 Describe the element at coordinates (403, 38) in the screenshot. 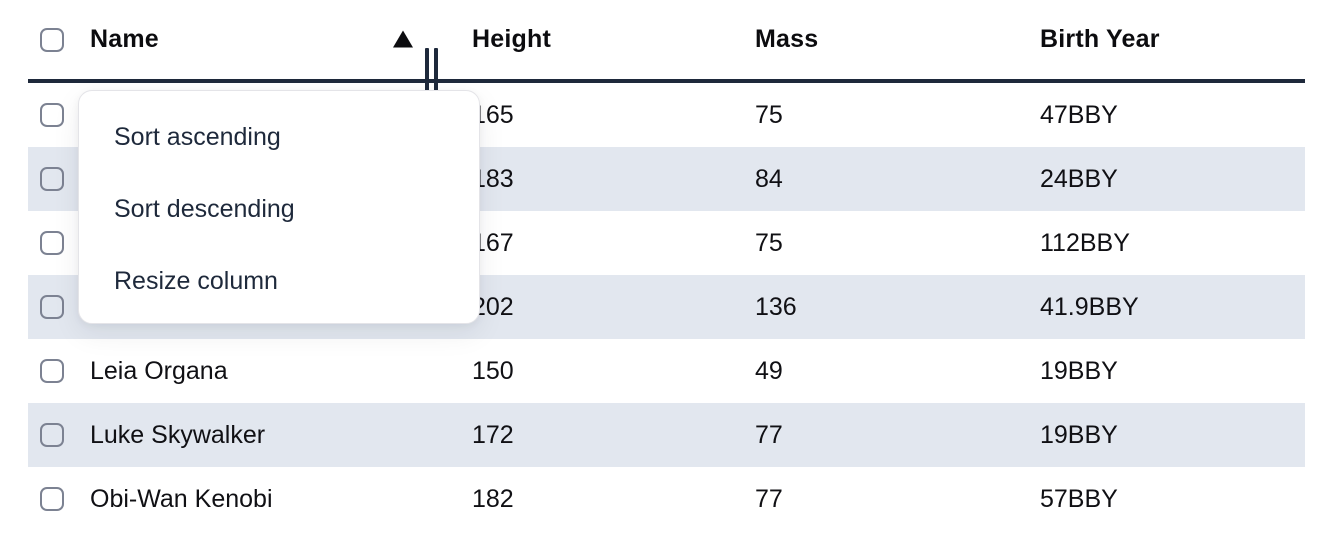

I see `sort-ascending-icon` at that location.